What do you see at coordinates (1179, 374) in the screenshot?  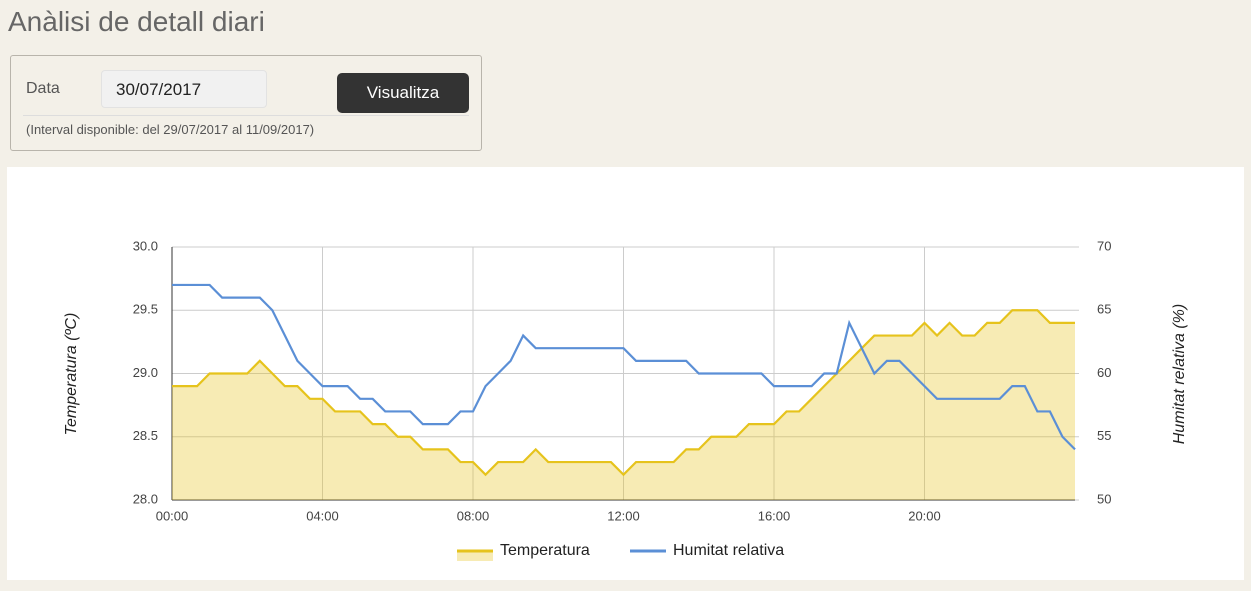 I see `y2-axis-label: Humitat relativa (%)` at bounding box center [1179, 374].